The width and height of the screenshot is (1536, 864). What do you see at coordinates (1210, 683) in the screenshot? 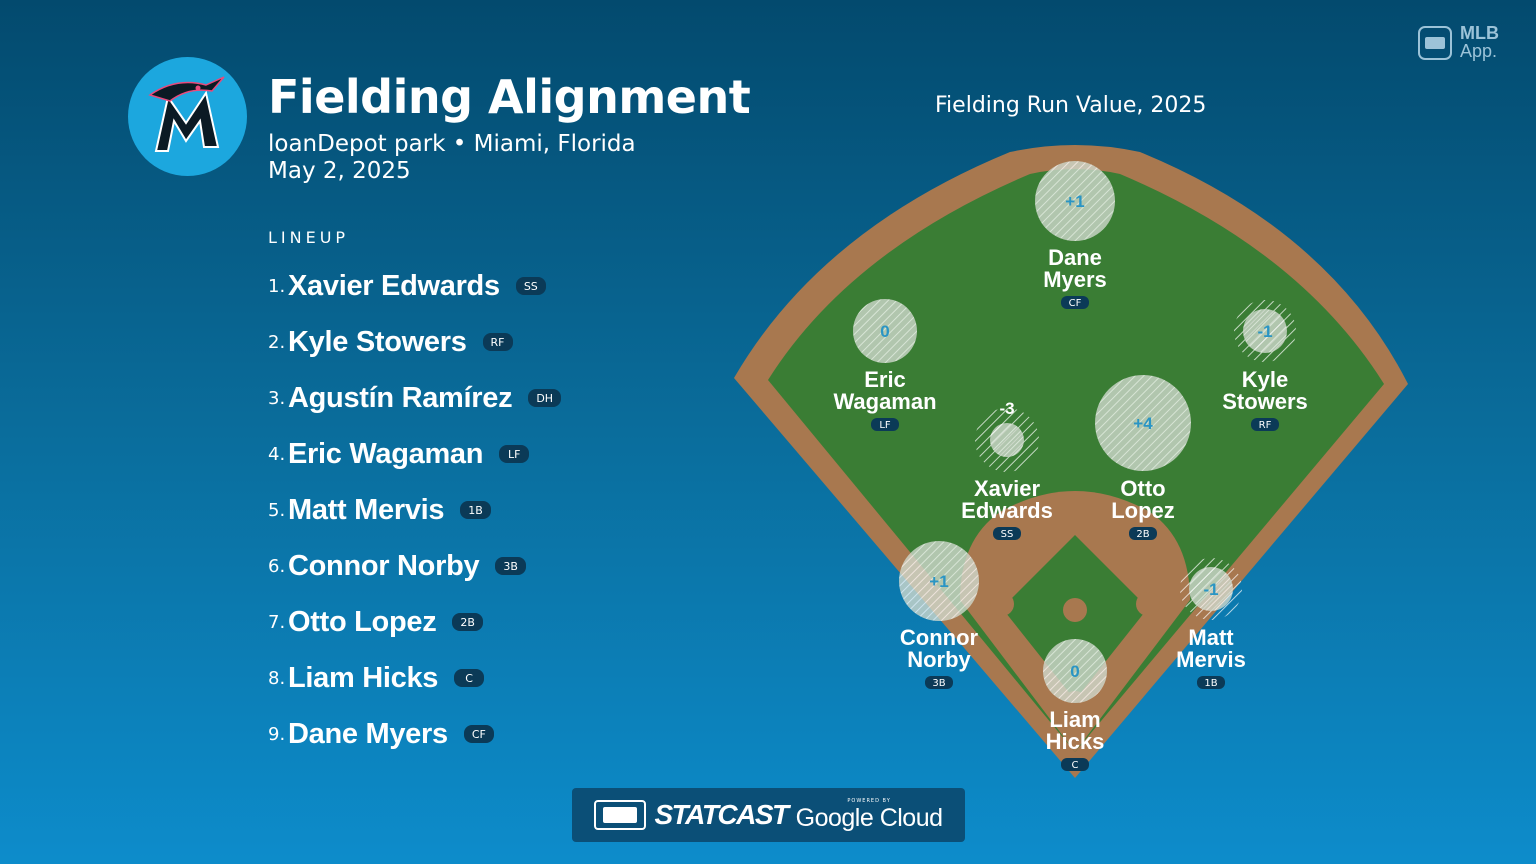
I see `fielder-pos-1b: 1B` at bounding box center [1210, 683].